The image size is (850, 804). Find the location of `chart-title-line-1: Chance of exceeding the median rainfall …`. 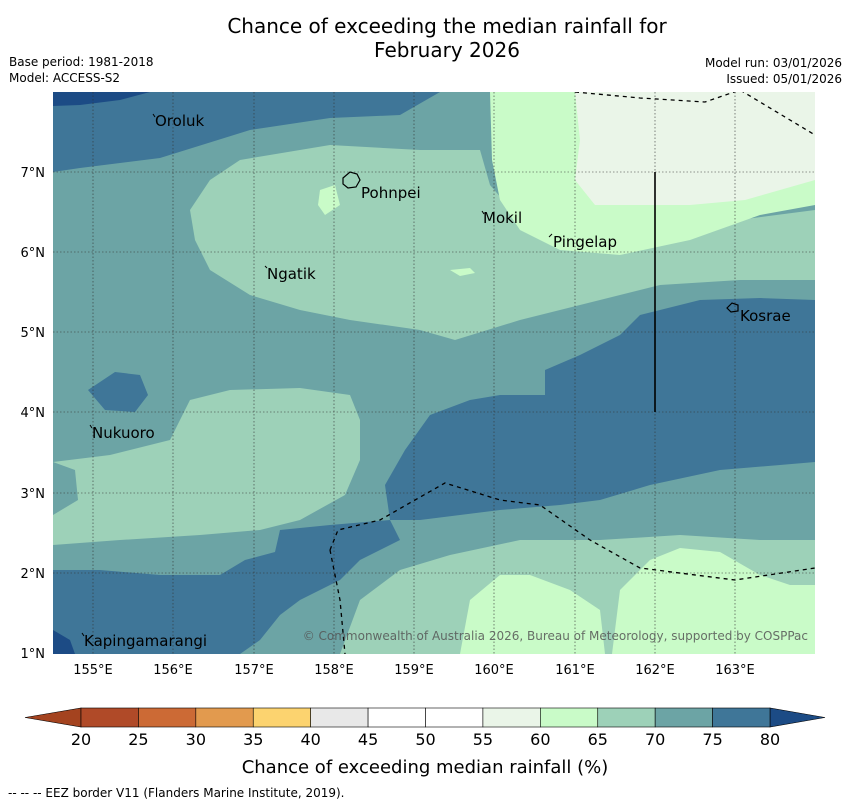

chart-title-line-1: Chance of exceeding the median rainfall … is located at coordinates (447, 26).